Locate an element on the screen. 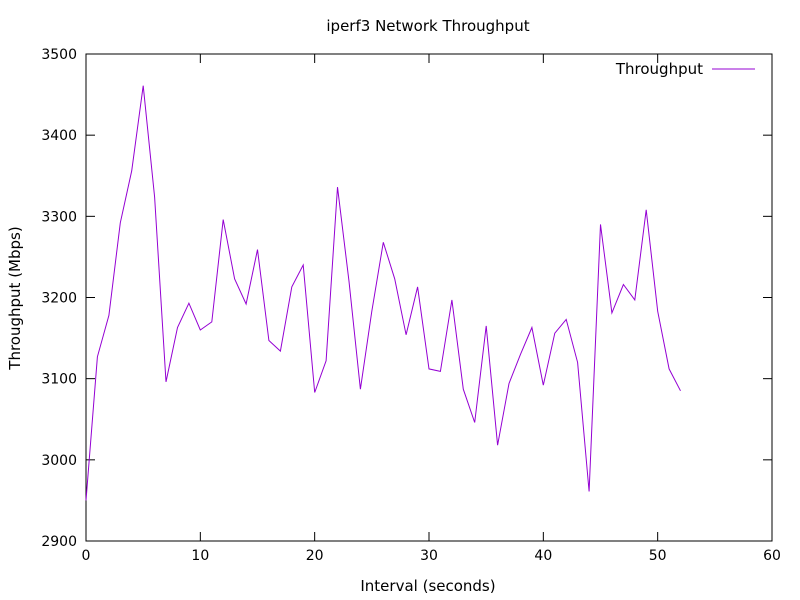 This screenshot has width=800, height=600. chart-title: iperf3 Network Throughput is located at coordinates (427, 26).